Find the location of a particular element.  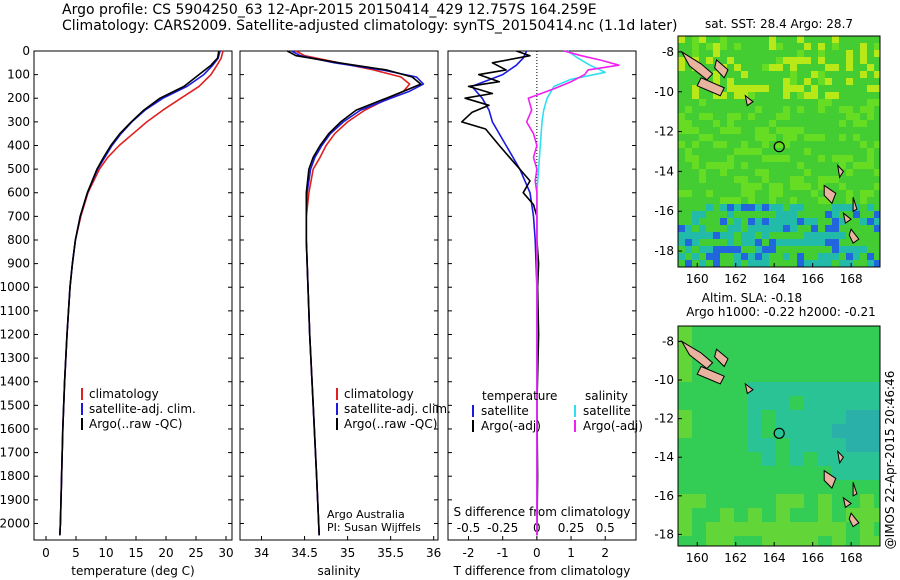

legend-title-temperature: temperature is located at coordinates (519, 396).